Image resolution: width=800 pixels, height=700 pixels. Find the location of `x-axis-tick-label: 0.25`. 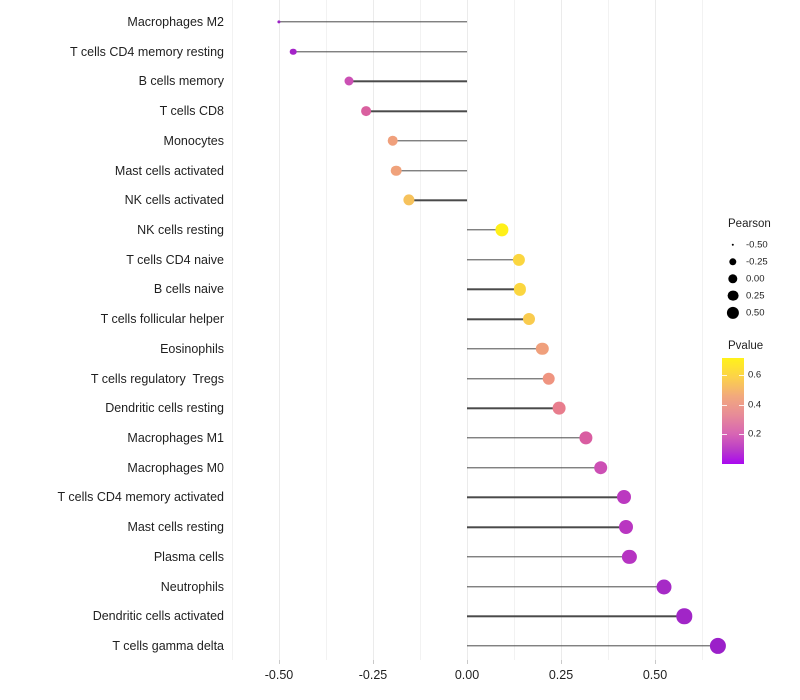

x-axis-tick-label: 0.25 is located at coordinates (561, 675).